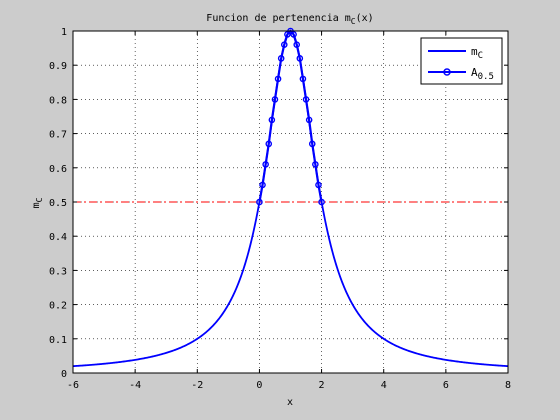 This screenshot has width=560, height=420. What do you see at coordinates (64, 374) in the screenshot?
I see `y-tick-label: 0` at bounding box center [64, 374].